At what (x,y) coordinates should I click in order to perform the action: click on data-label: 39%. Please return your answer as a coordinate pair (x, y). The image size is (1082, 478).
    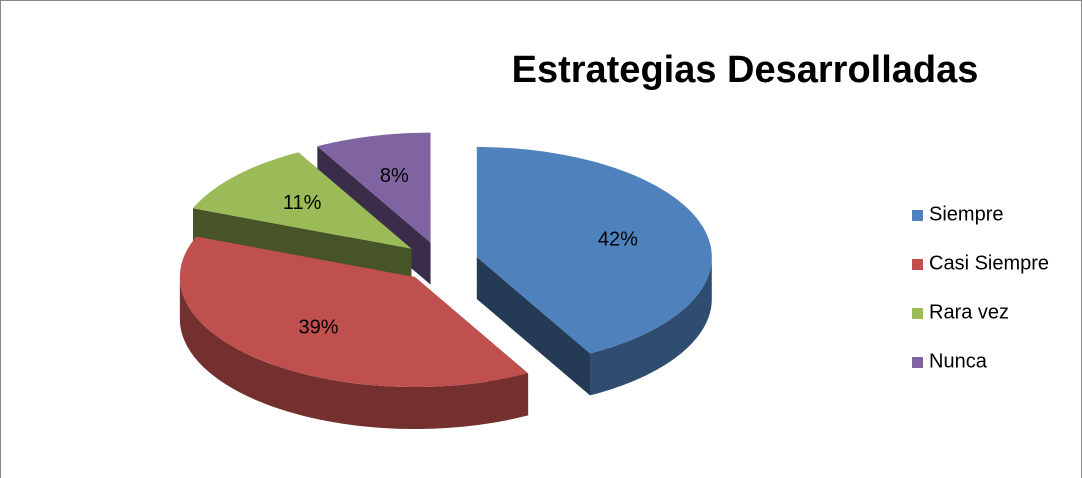
    Looking at the image, I should click on (319, 327).